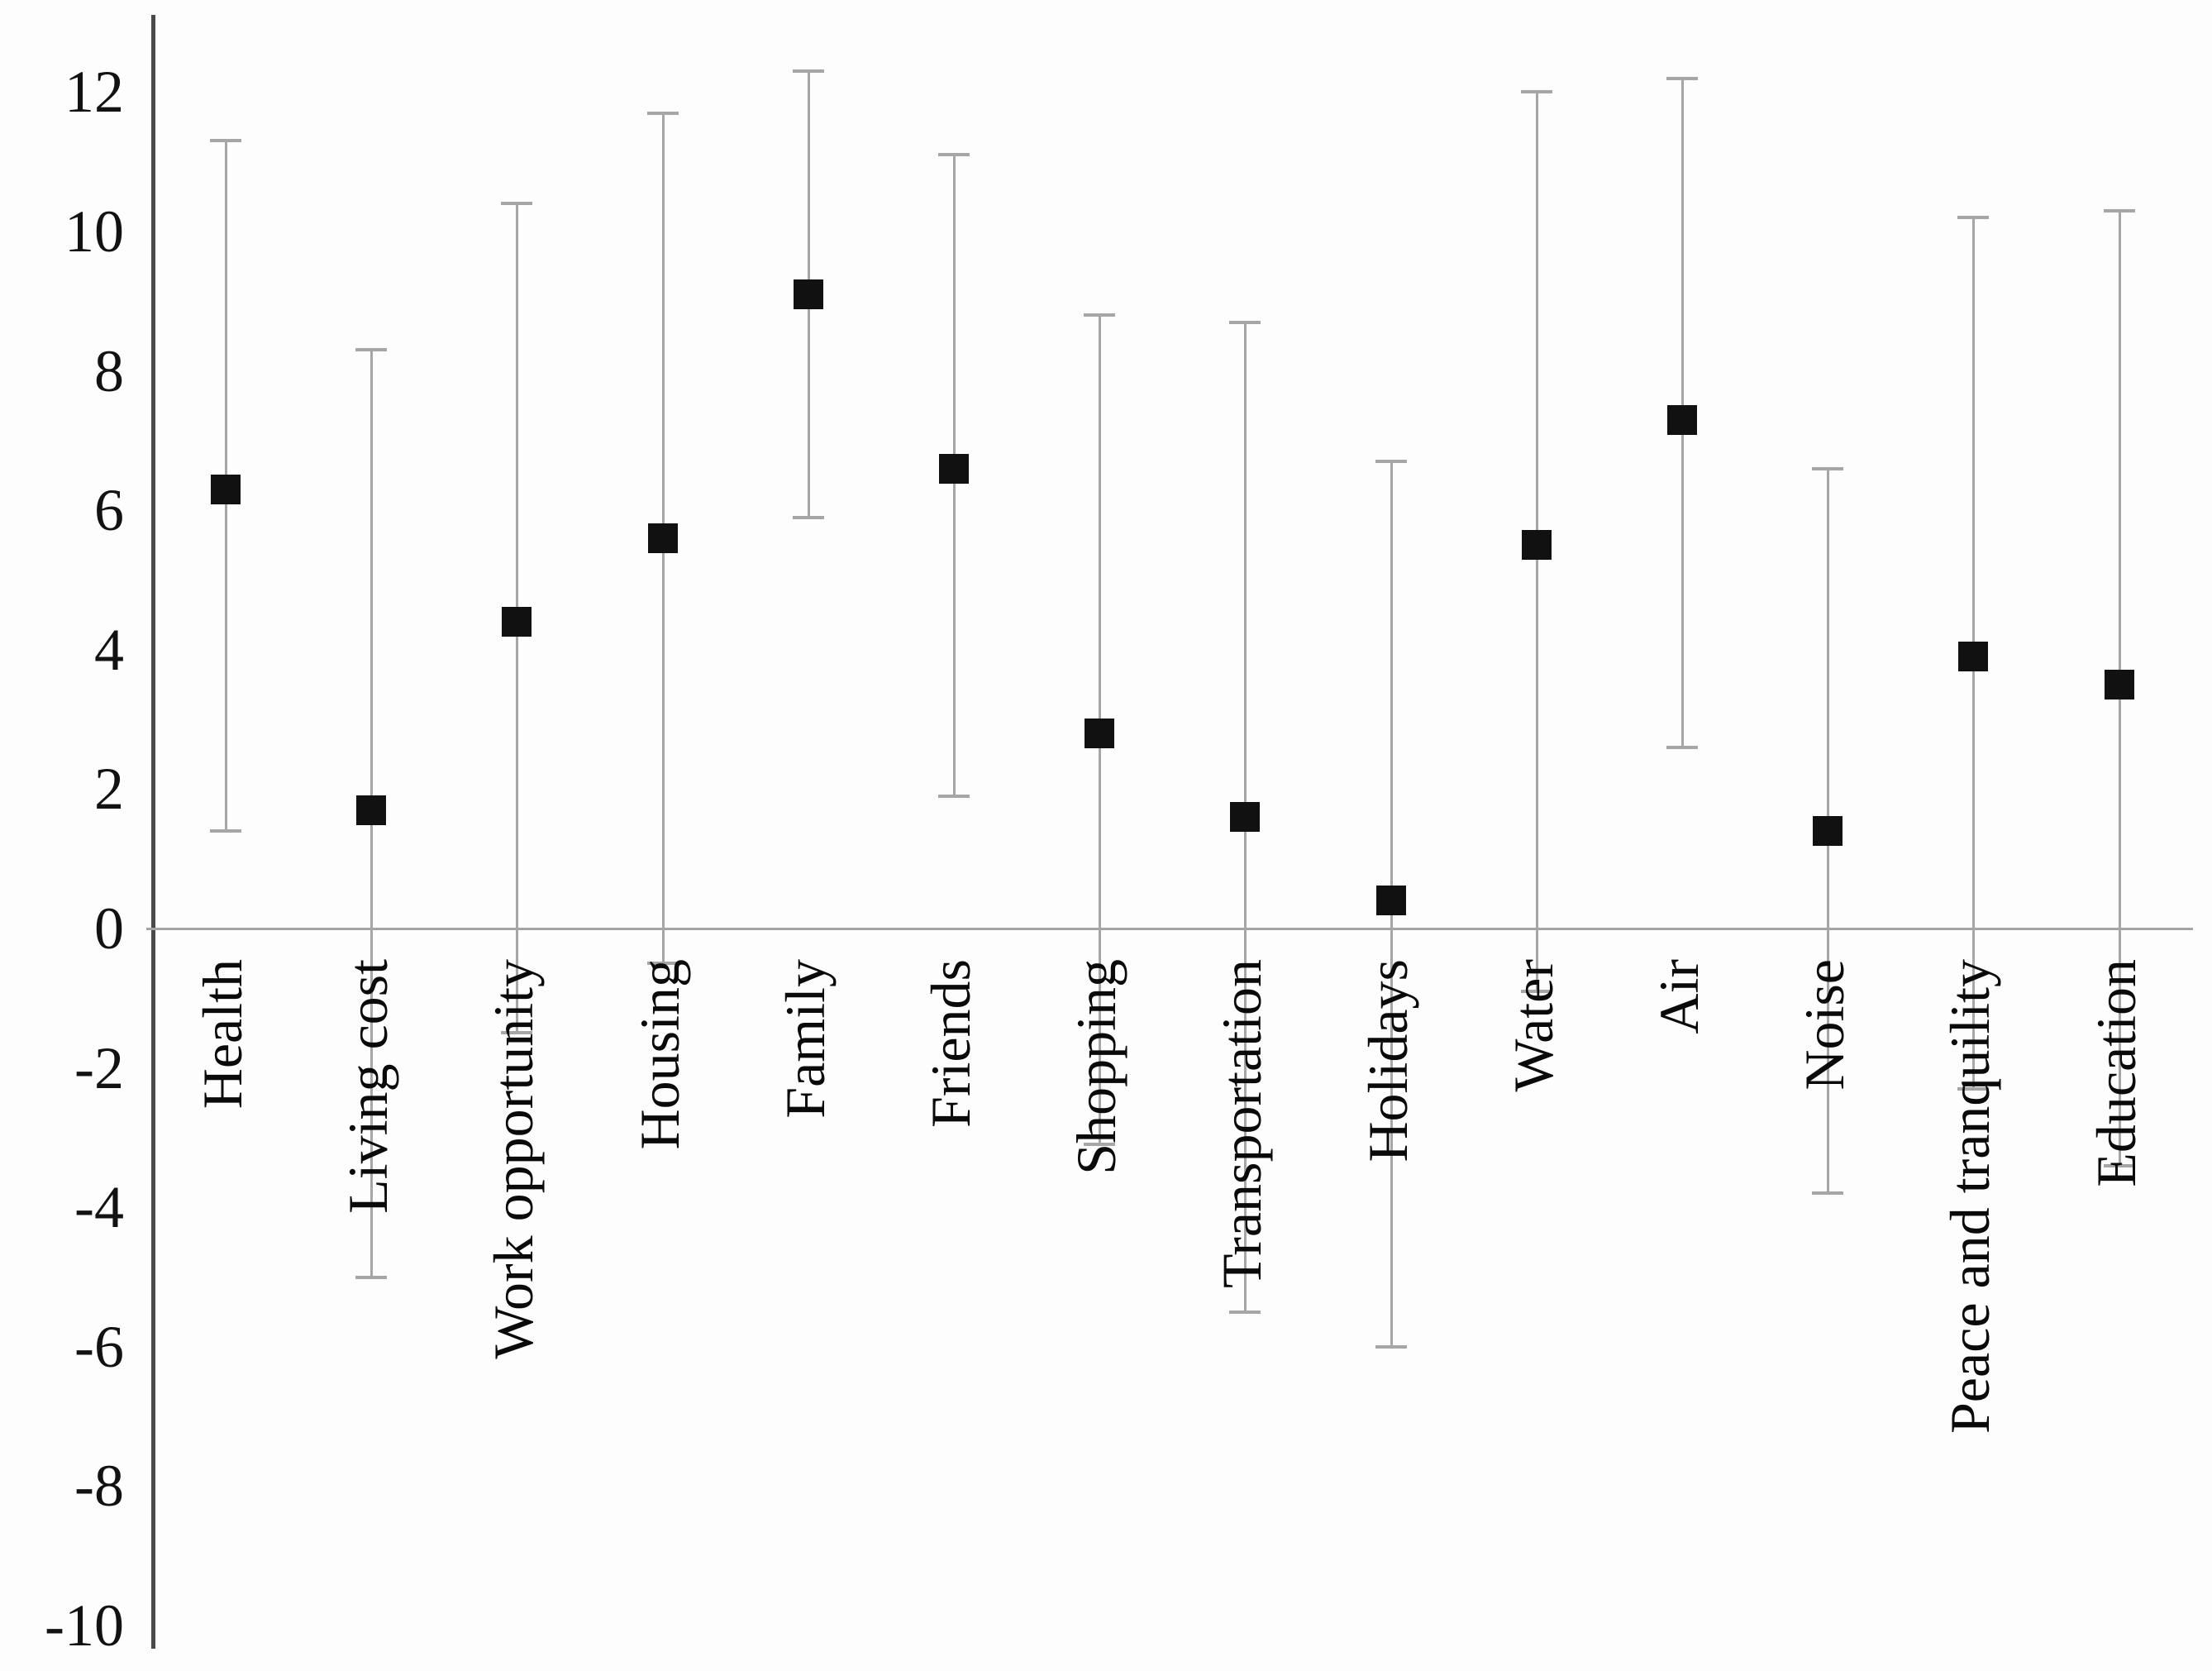  What do you see at coordinates (99, 1486) in the screenshot?
I see `y-tick-label: -8` at bounding box center [99, 1486].